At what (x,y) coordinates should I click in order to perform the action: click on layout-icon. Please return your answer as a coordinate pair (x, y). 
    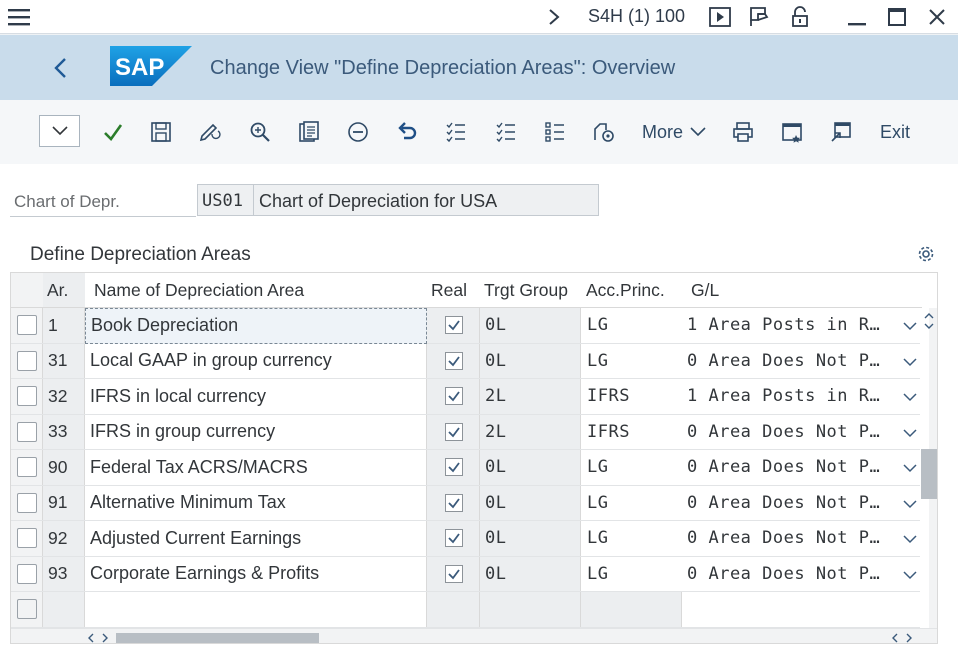
    Looking at the image, I should click on (759, 17).